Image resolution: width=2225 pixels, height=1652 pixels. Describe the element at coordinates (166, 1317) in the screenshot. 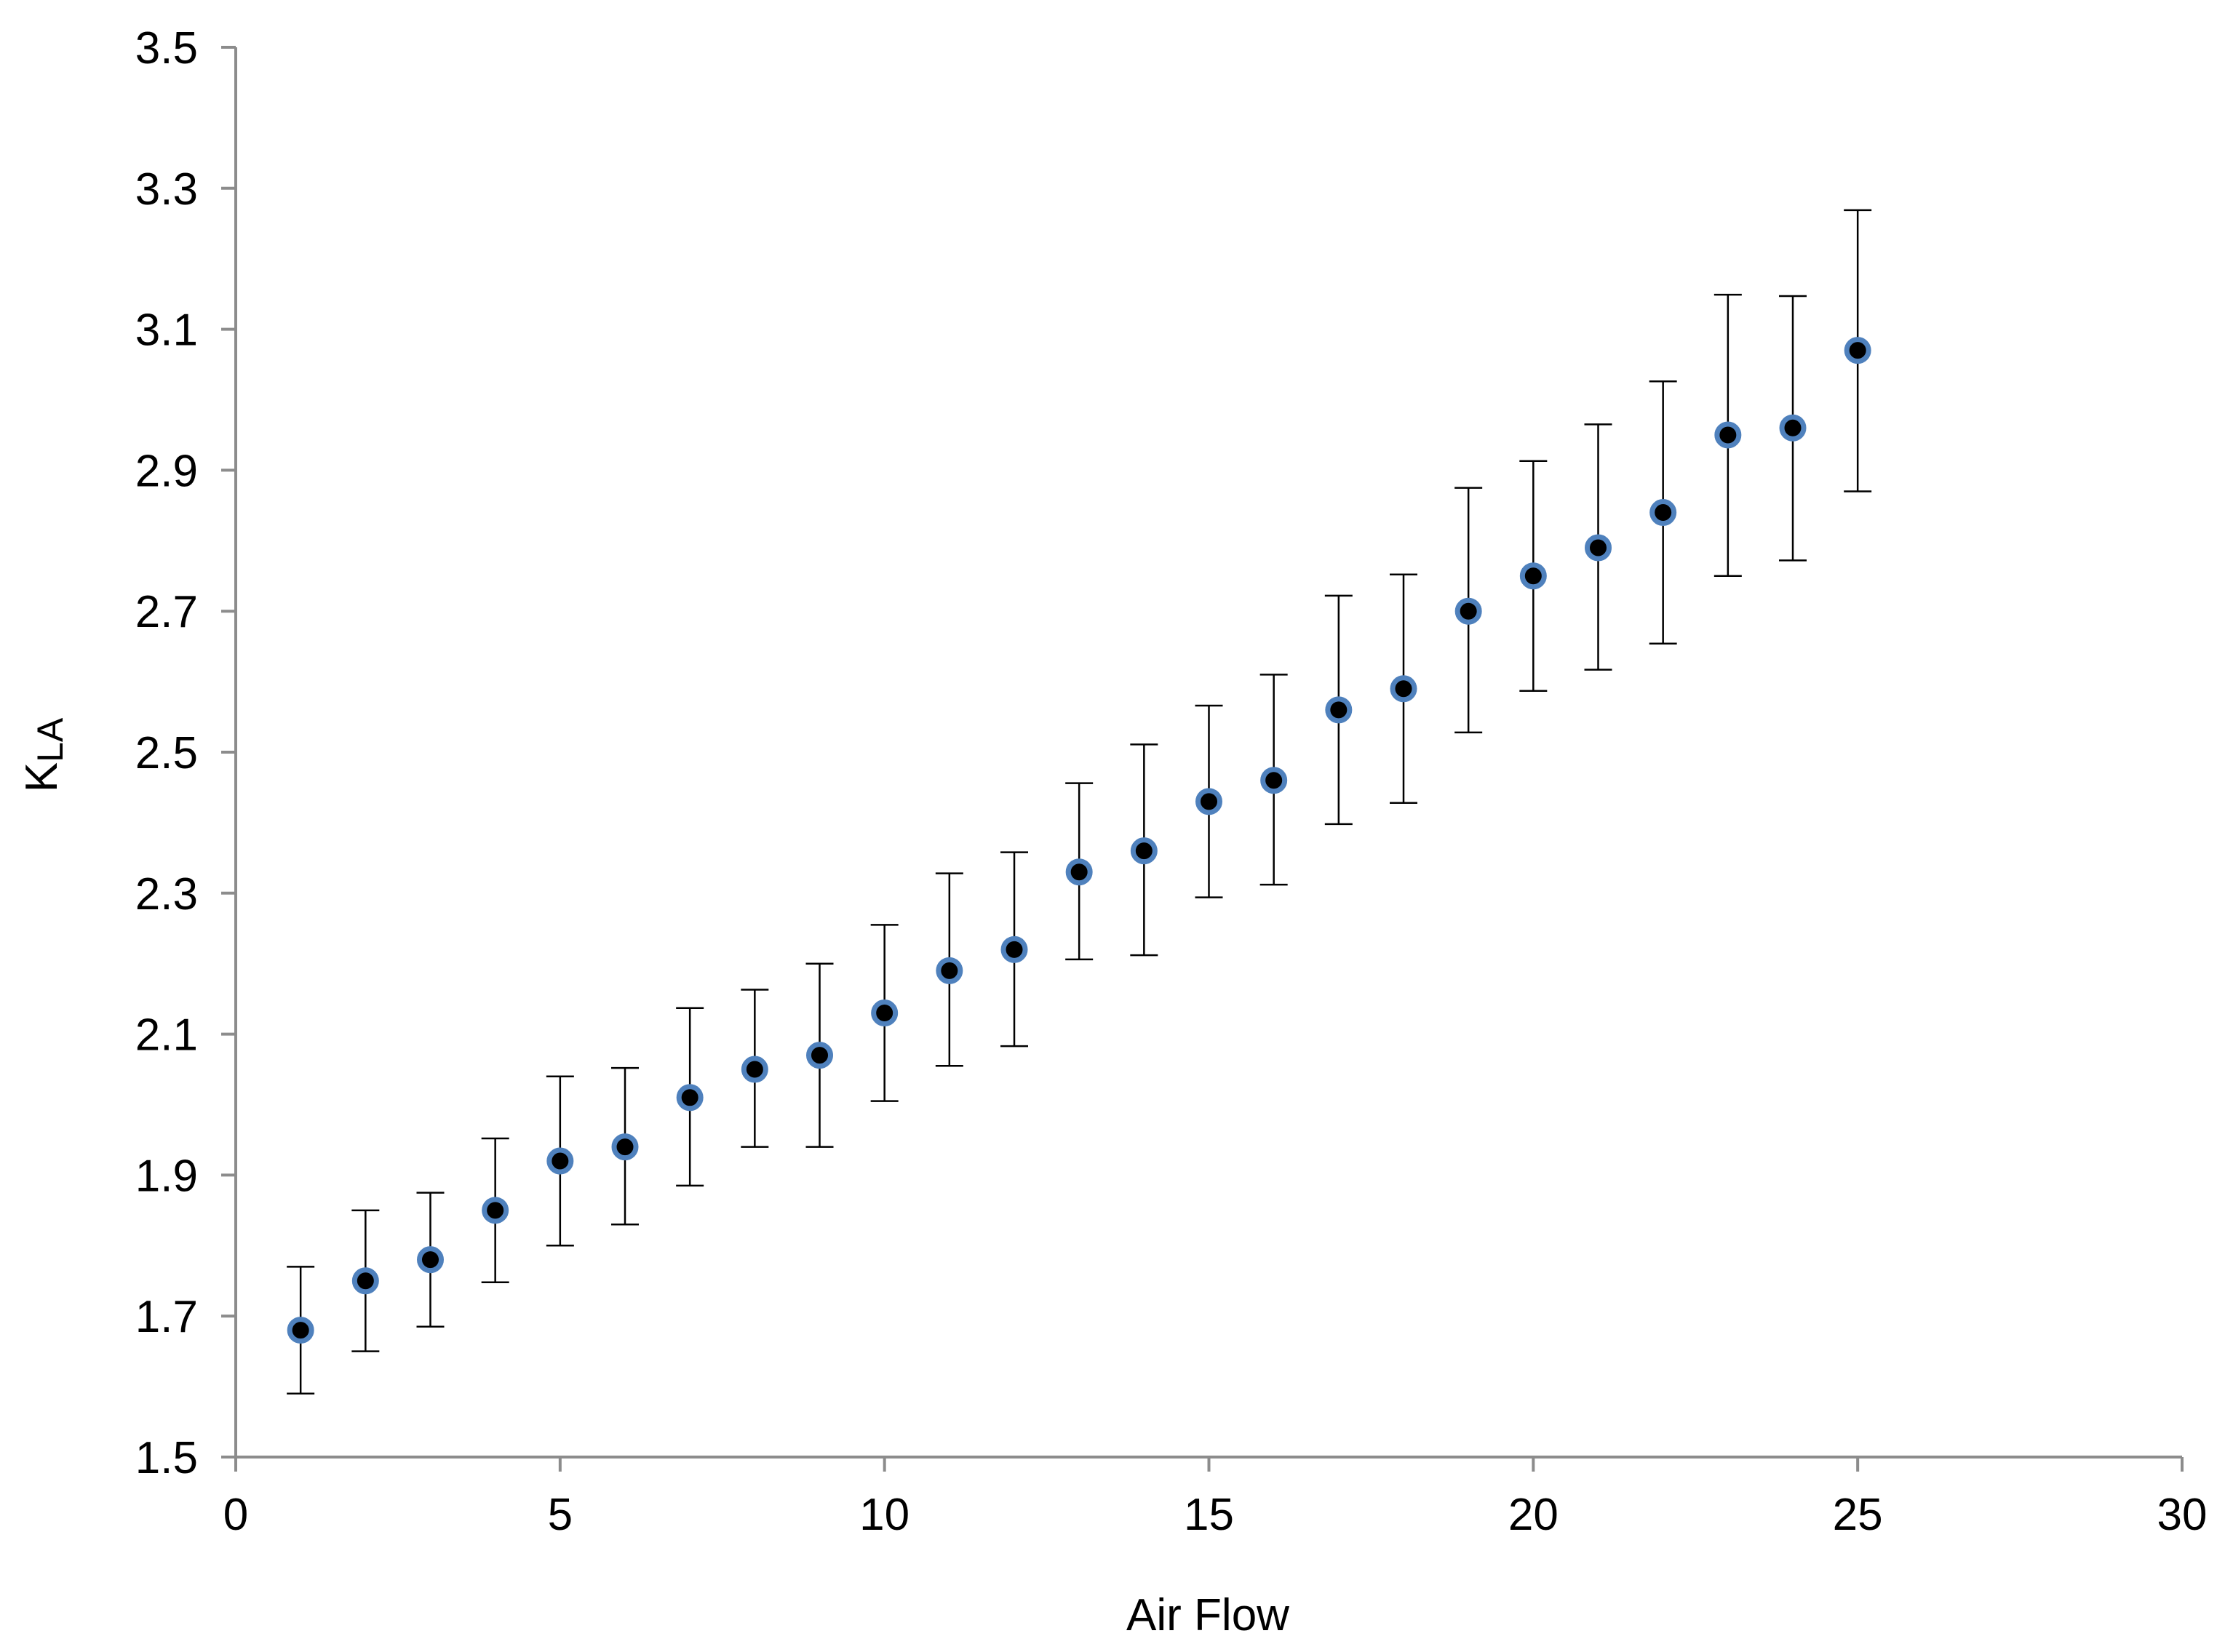

I see `y-tick-label: 1.7` at that location.